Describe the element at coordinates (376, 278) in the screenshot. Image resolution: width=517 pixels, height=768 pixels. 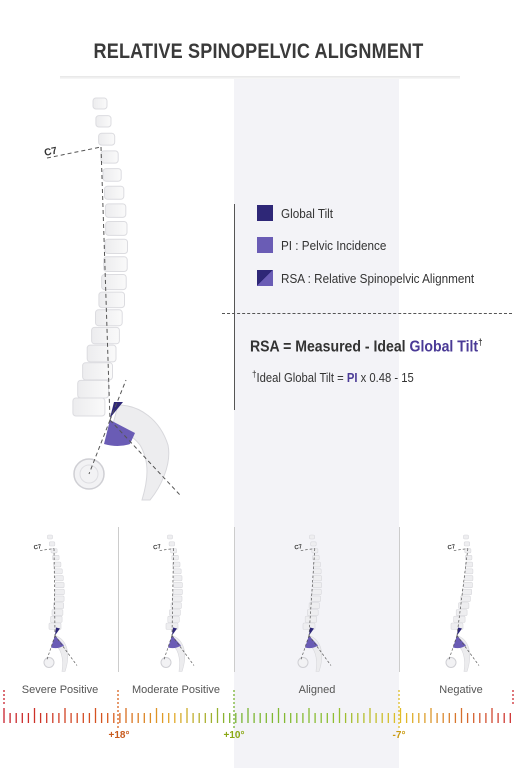
I see `legend-item-rsa: RSA : Relative Spinopelvic Alignment` at that location.